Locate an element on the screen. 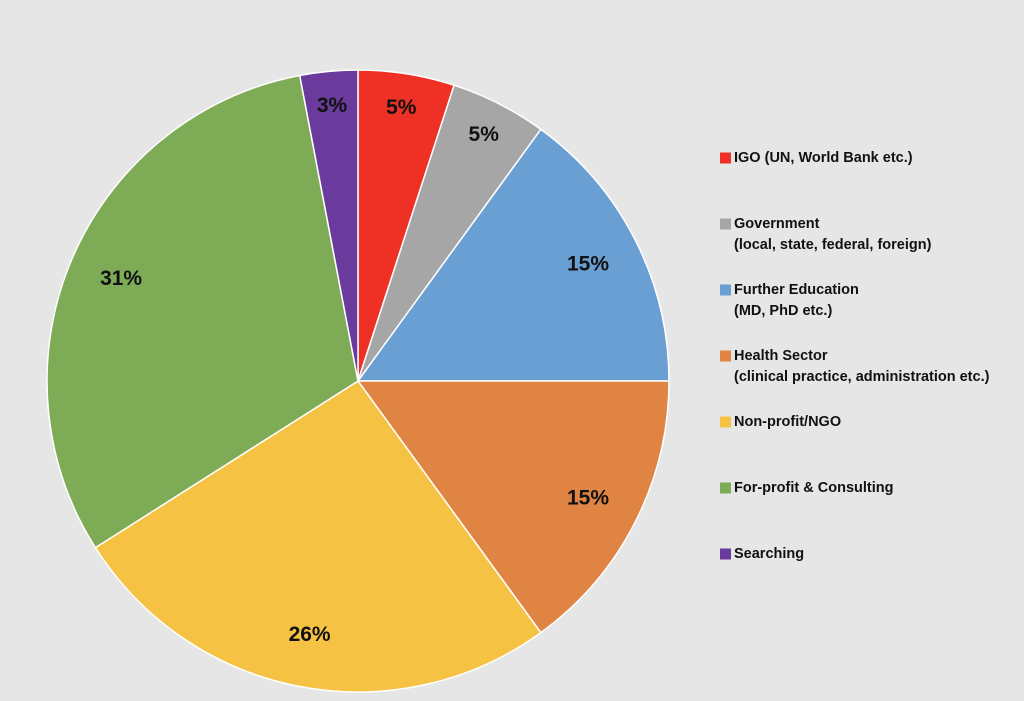 This screenshot has width=1024, height=701. legend-item: IGO (UN, World Bank etc.) is located at coordinates (816, 158).